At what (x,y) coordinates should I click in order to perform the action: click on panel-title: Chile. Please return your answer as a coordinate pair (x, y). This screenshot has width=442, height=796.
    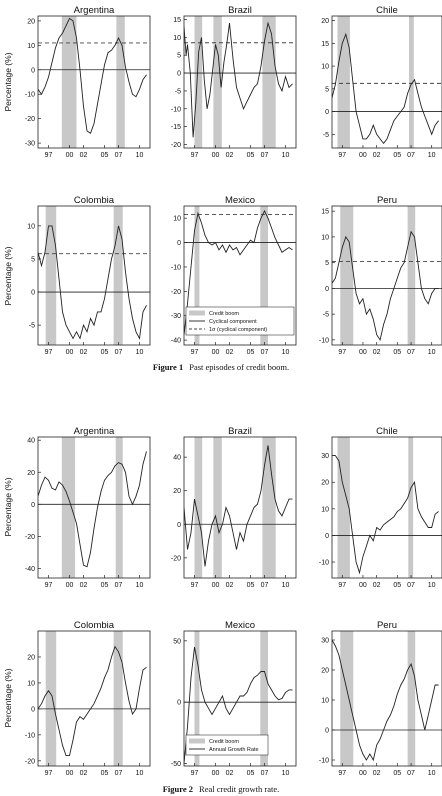
    Looking at the image, I should click on (387, 431).